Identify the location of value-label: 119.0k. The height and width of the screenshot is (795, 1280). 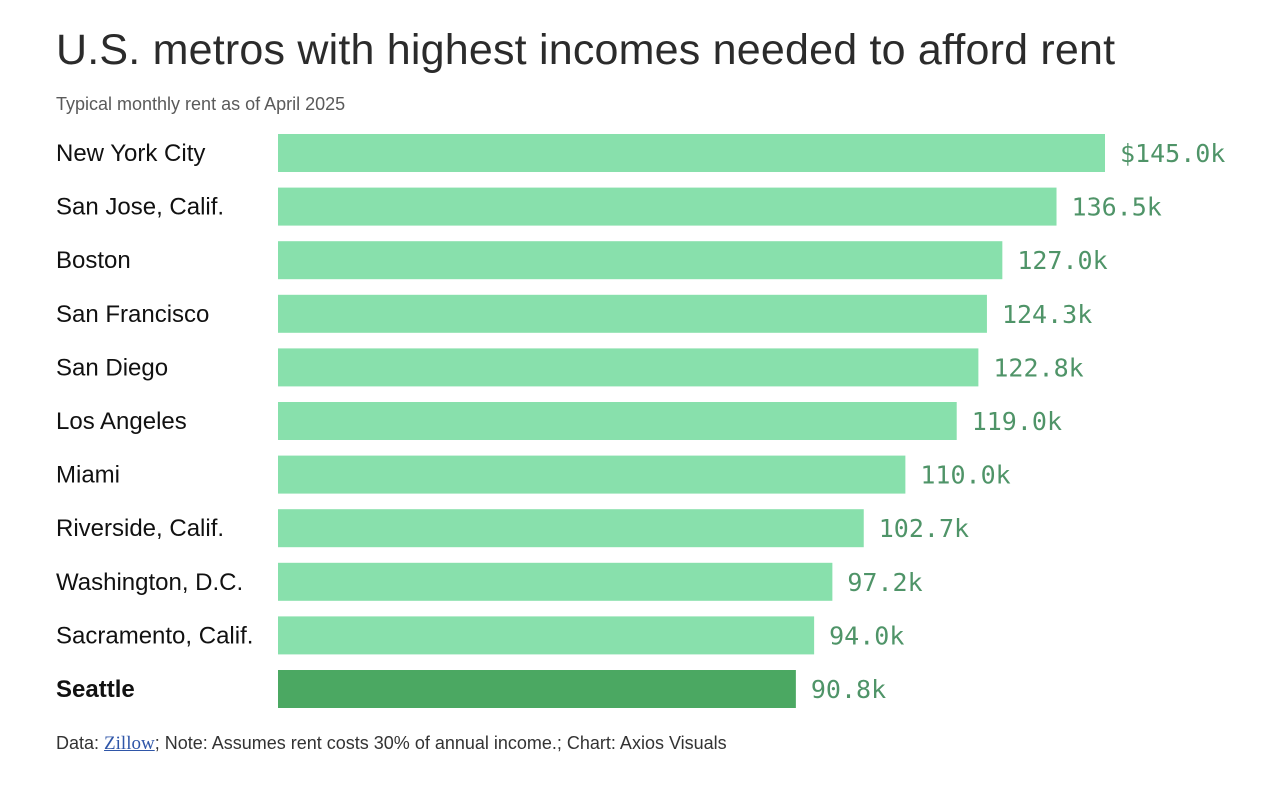
(1017, 421).